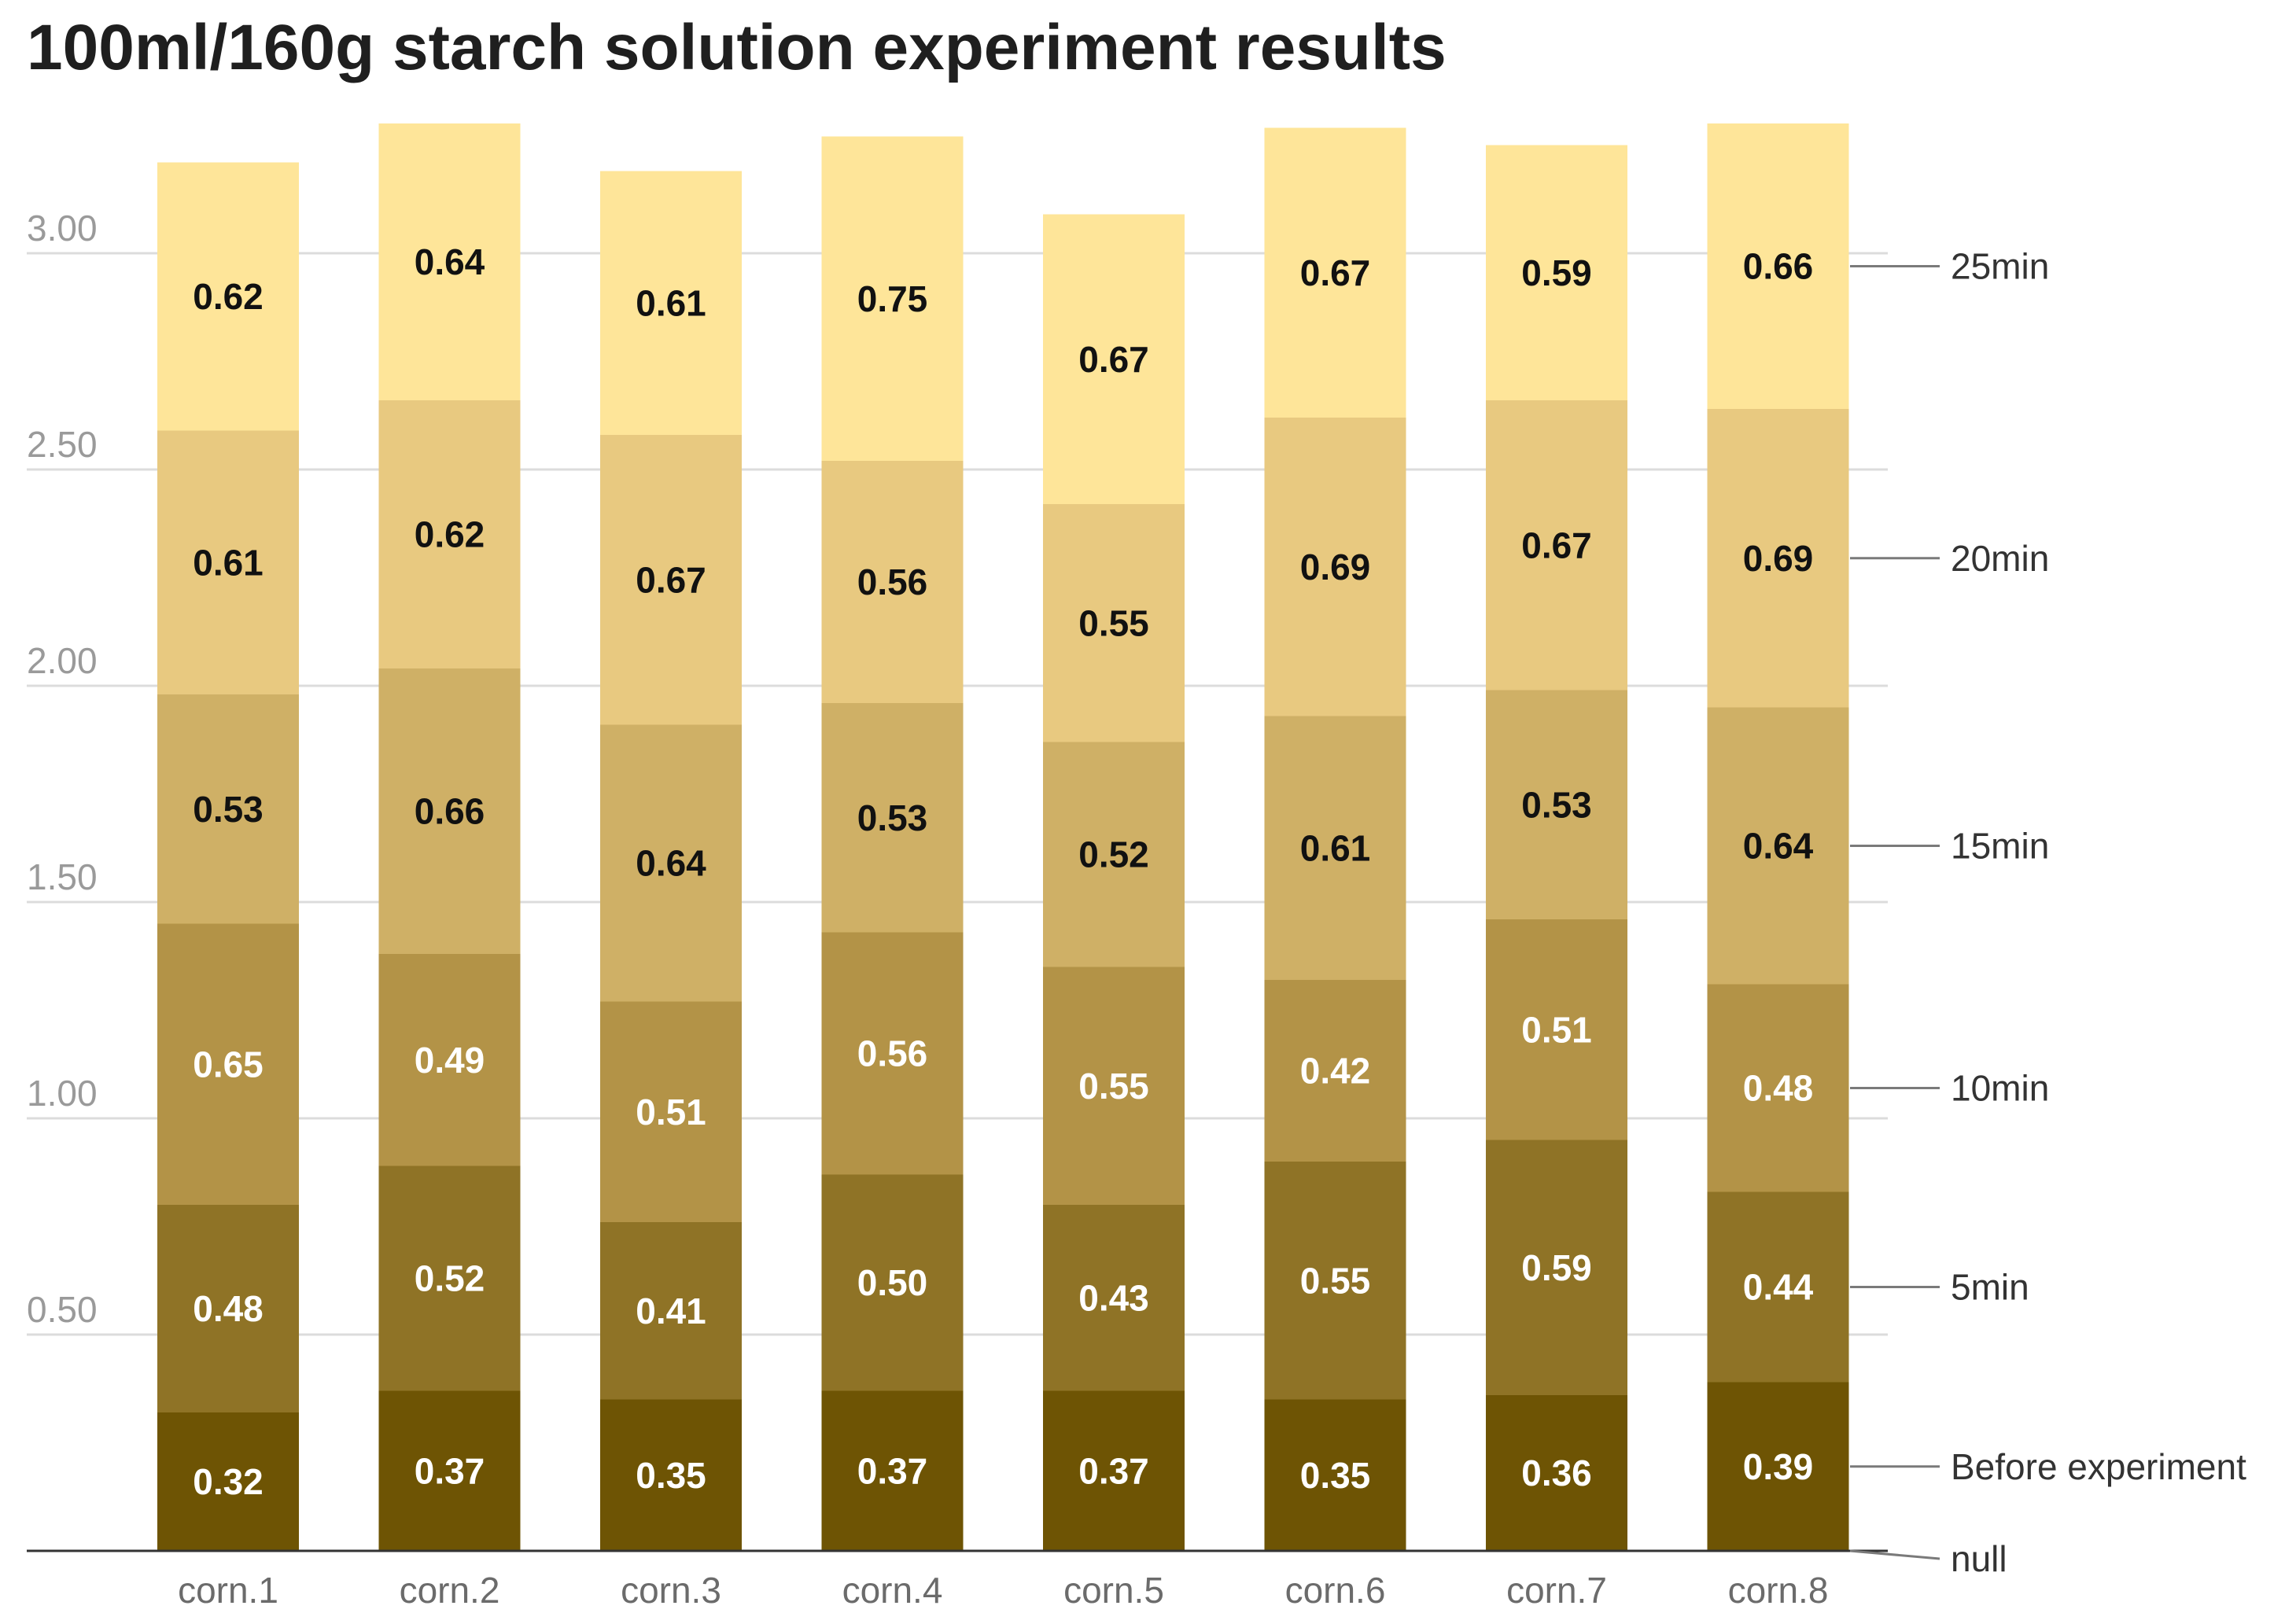 The image size is (2274, 1624). I want to click on x-tick-label: corn.3, so click(671, 1590).